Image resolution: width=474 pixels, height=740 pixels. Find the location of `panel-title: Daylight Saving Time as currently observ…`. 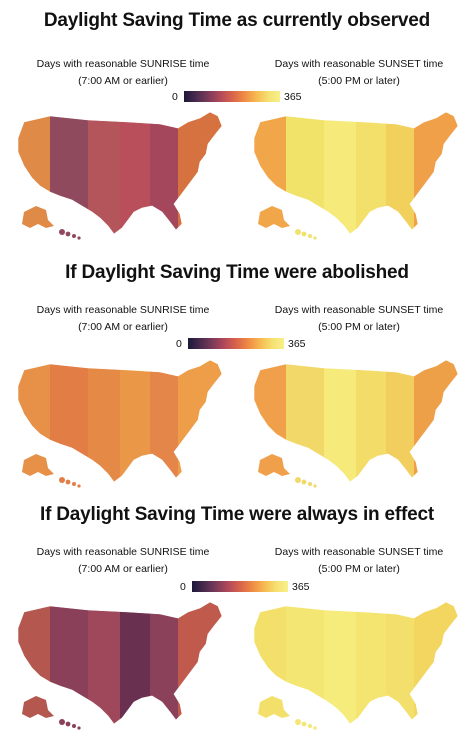

panel-title: Daylight Saving Time as currently observ… is located at coordinates (237, 20).